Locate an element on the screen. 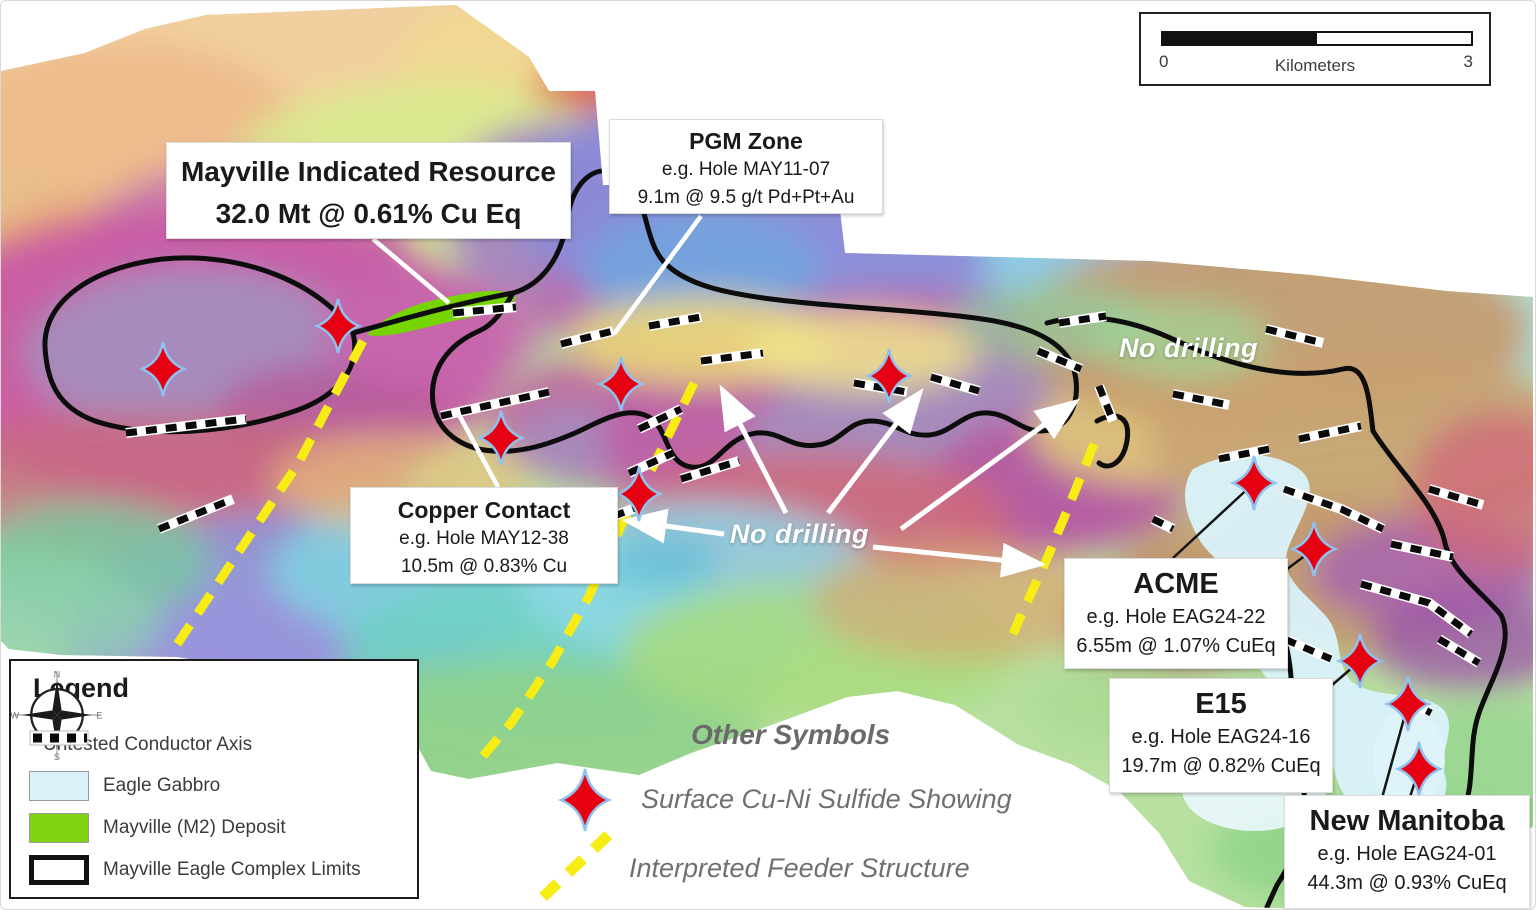  svg-text: W is located at coordinates (15, 716).